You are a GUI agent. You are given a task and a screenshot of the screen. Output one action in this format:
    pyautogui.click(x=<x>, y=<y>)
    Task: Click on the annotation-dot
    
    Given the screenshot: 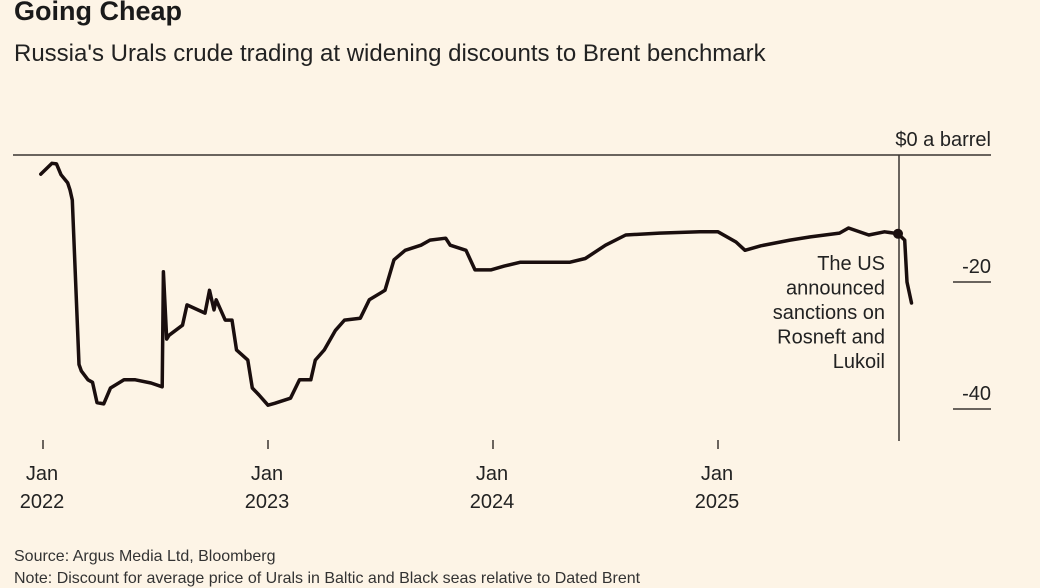 What is the action you would take?
    pyautogui.click(x=898, y=234)
    